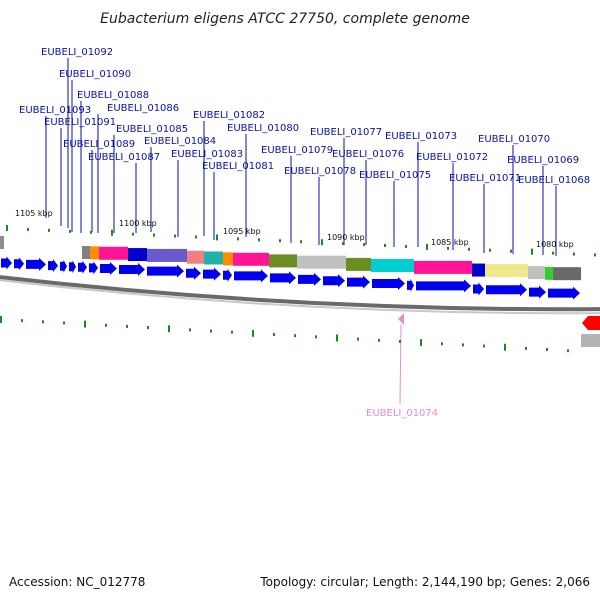 The height and width of the screenshot is (600, 600). Describe the element at coordinates (95, 74) in the screenshot. I see `gene-label: EUBELI_01090` at that location.